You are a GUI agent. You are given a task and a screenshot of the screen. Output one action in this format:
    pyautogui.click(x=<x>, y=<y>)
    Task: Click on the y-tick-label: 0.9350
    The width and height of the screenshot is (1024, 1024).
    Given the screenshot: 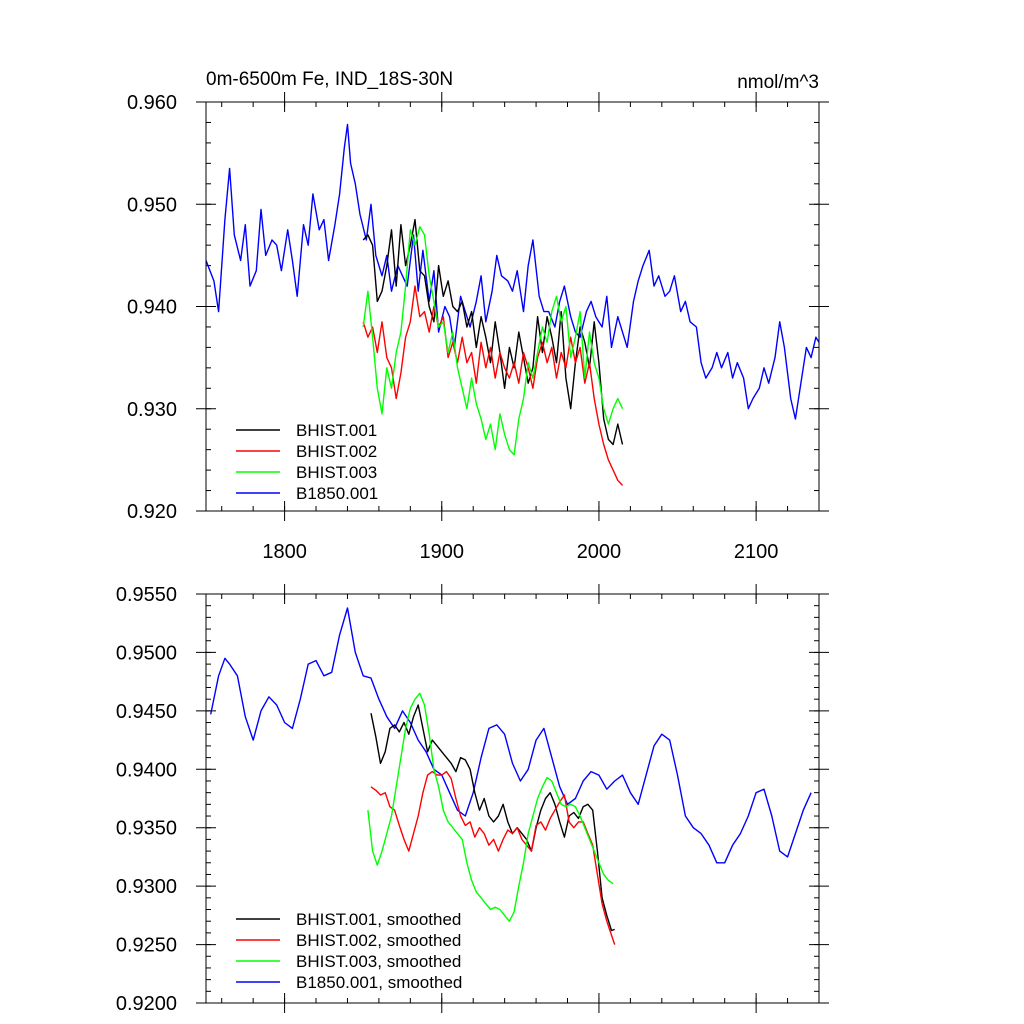 What is the action you would take?
    pyautogui.click(x=146, y=829)
    